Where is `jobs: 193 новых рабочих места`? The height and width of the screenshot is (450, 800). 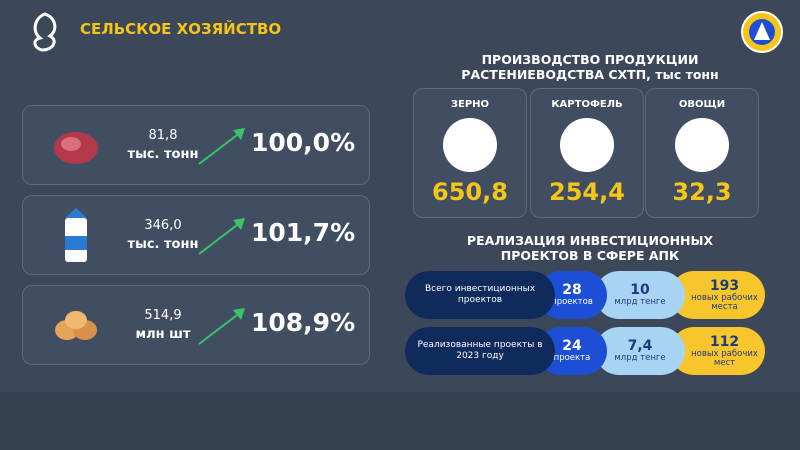
jobs: 193 новых рабочих места is located at coordinates (717, 295).